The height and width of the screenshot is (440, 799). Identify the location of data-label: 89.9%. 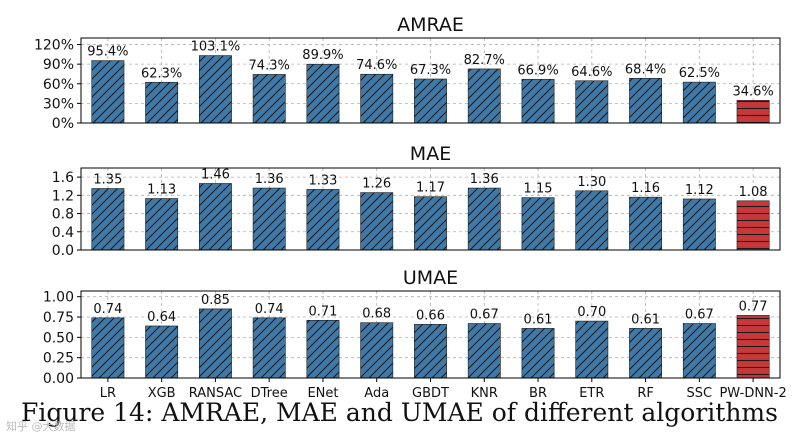
(322, 55).